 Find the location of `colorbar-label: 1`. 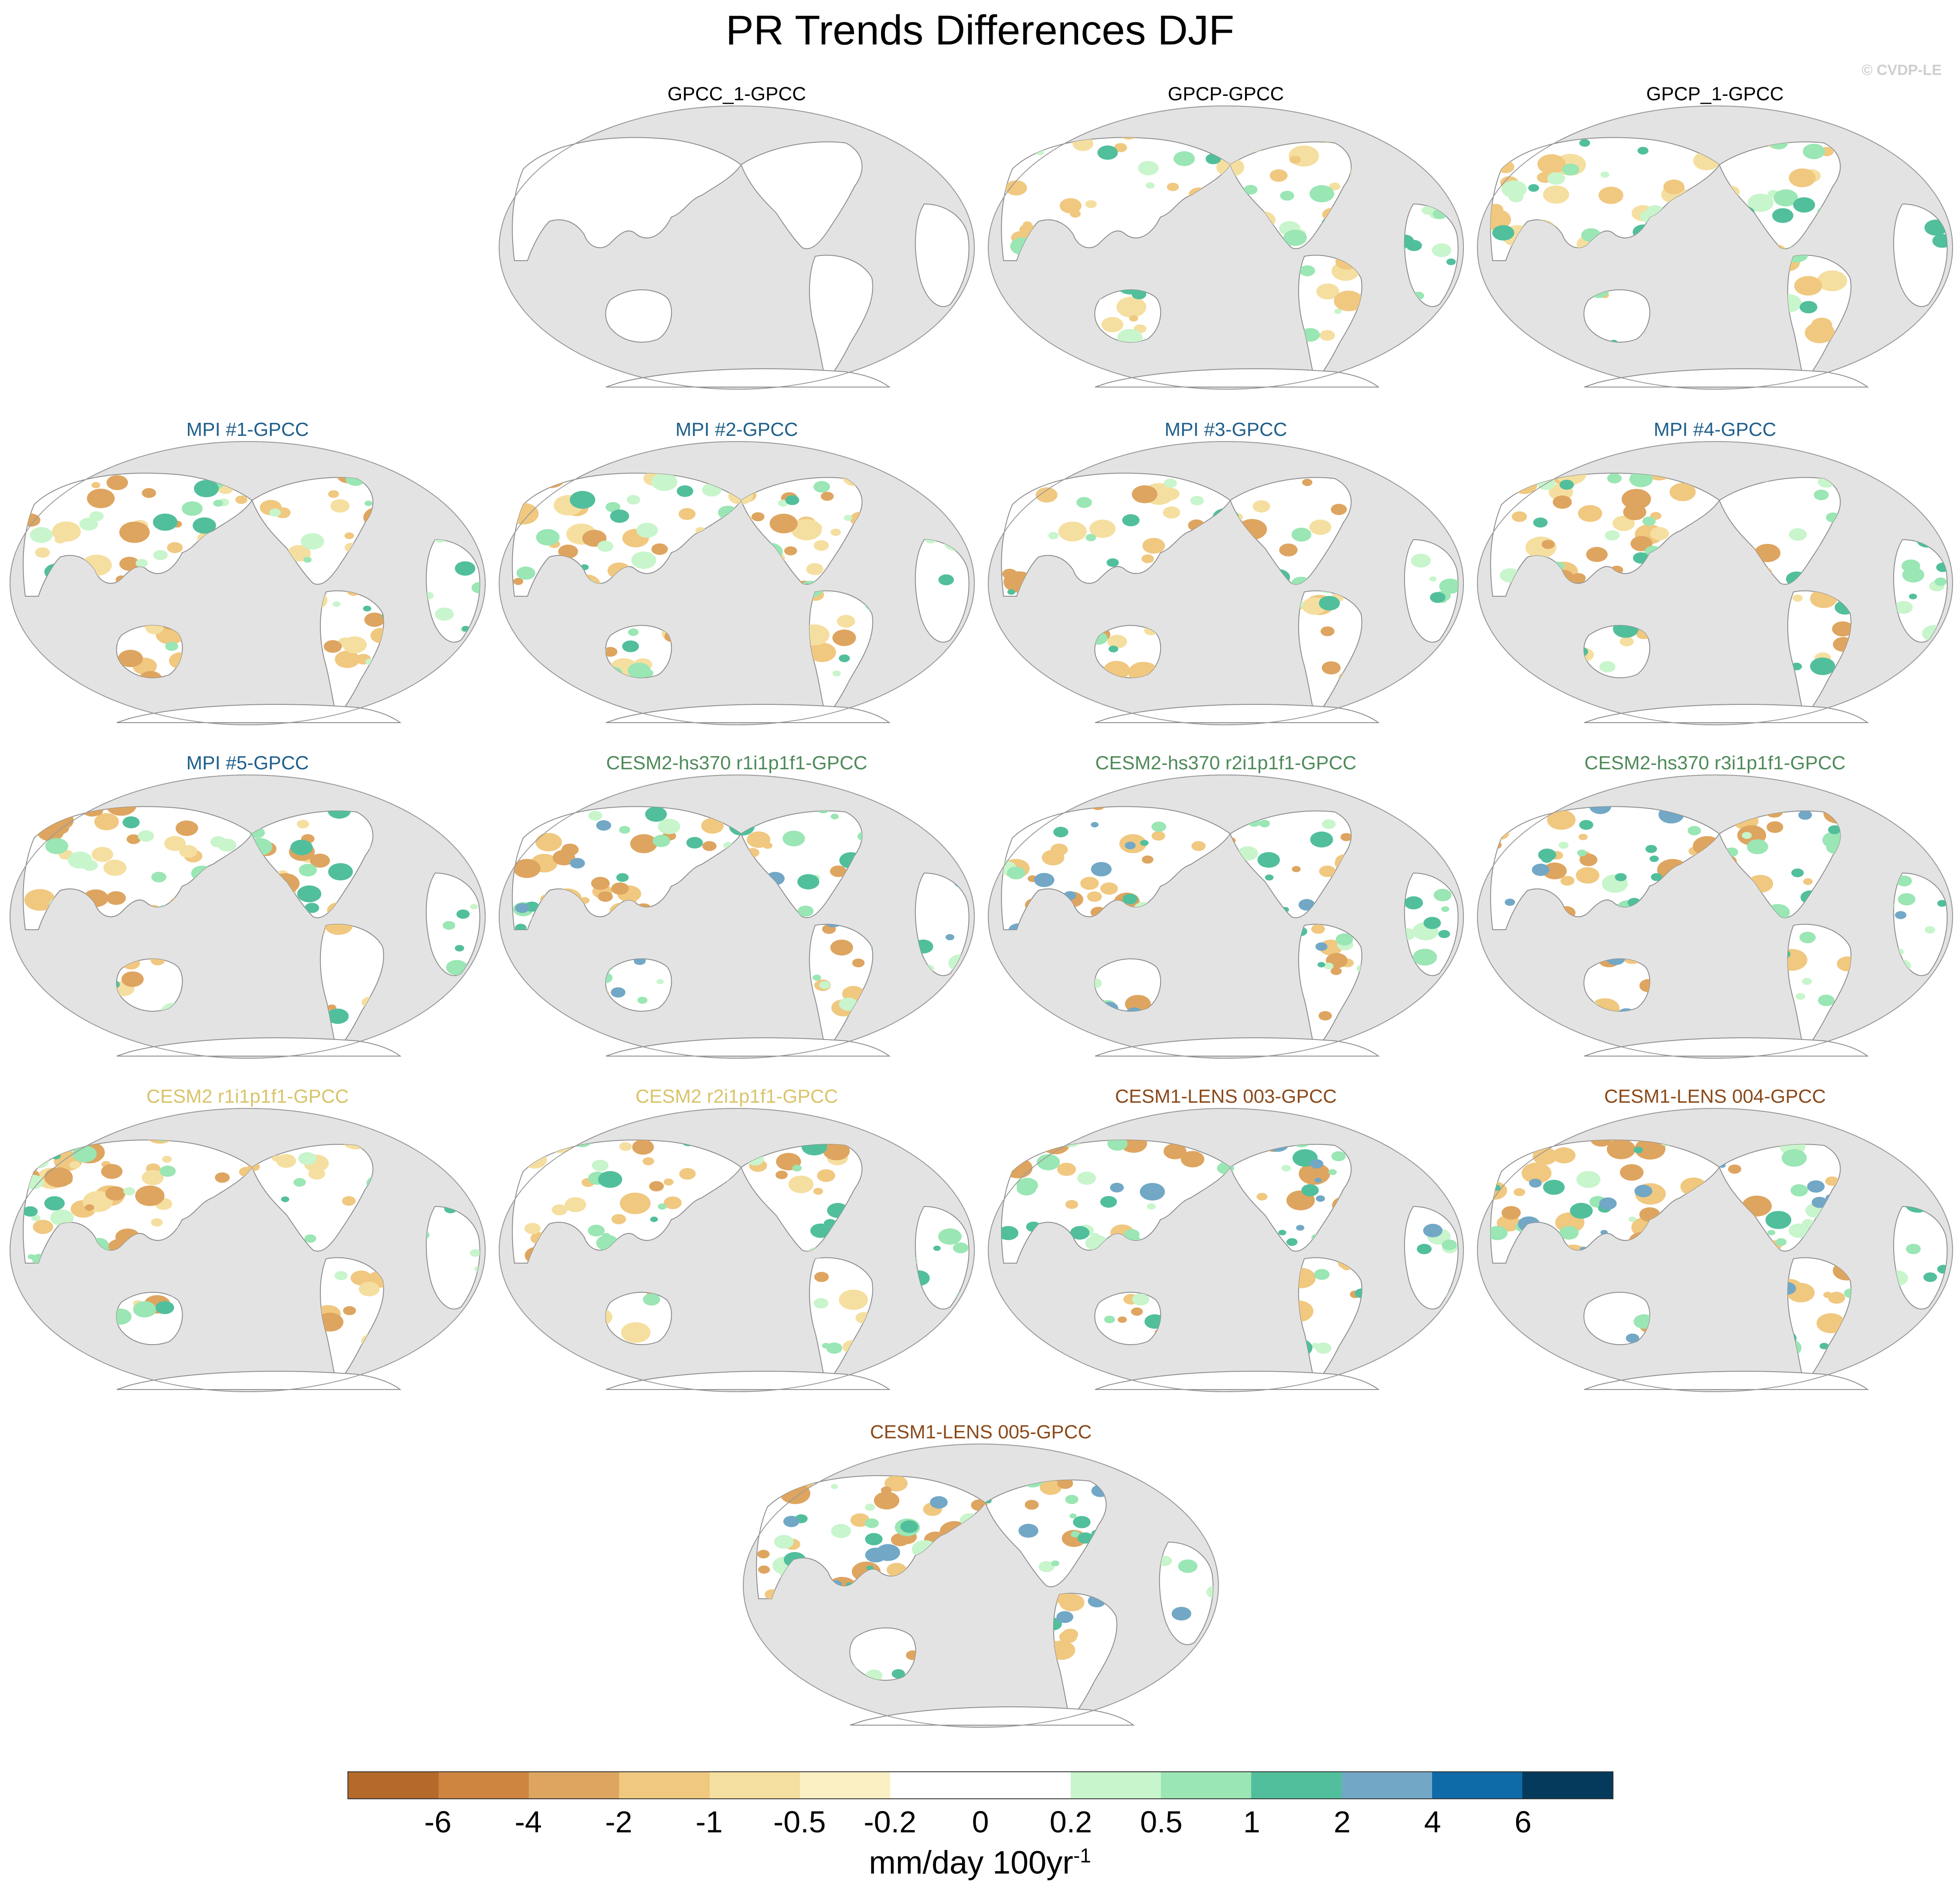

colorbar-label: 1 is located at coordinates (1251, 1822).